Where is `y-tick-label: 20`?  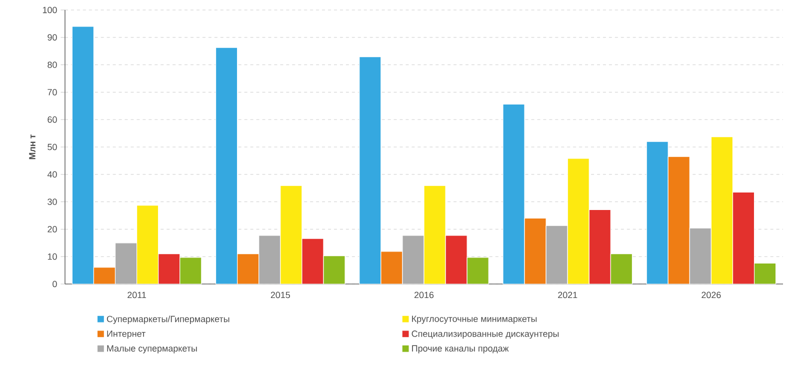 y-tick-label: 20 is located at coordinates (52, 229).